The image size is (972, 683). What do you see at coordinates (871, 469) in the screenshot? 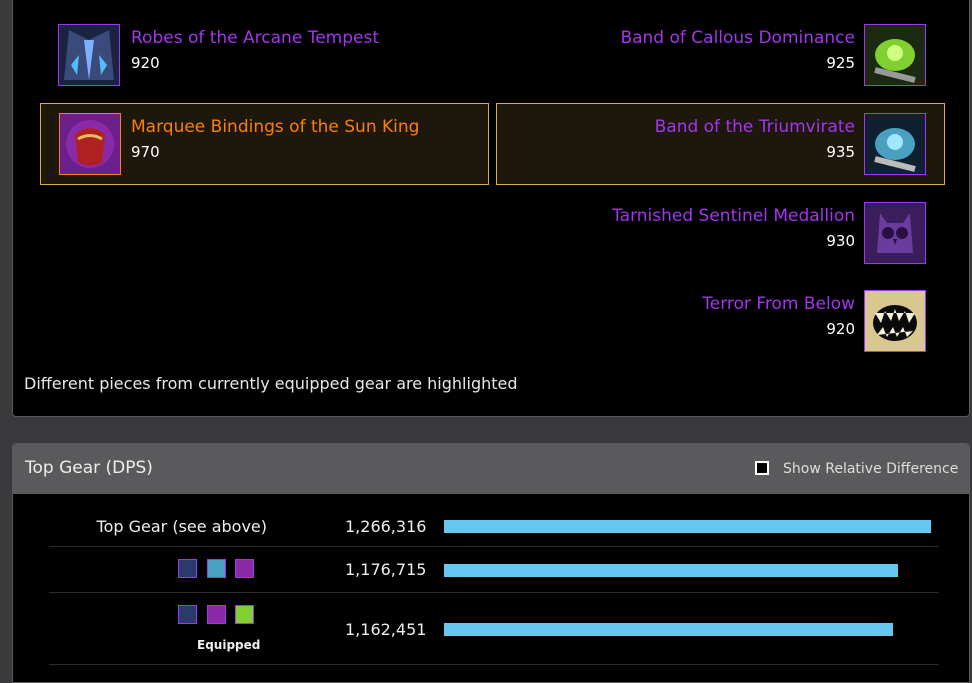
I see `checkbox-label: Show Relative Difference` at bounding box center [871, 469].